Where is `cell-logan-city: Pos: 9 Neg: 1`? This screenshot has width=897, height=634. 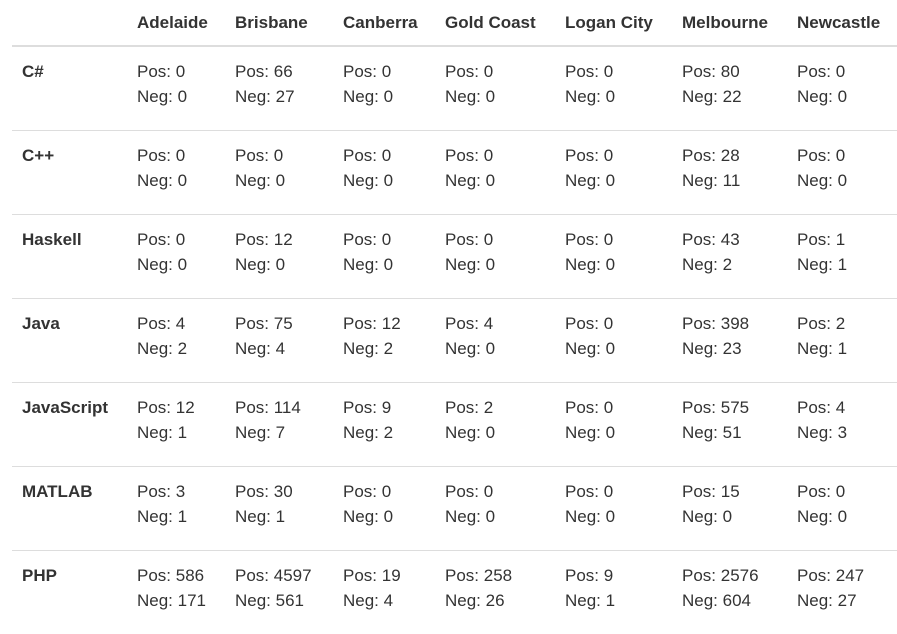 cell-logan-city: Pos: 9 Neg: 1 is located at coordinates (613, 591).